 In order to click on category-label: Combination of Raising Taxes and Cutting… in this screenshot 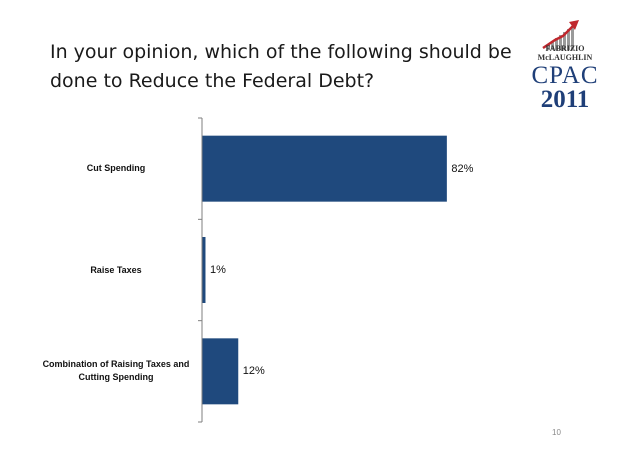, I will do `click(116, 371)`.